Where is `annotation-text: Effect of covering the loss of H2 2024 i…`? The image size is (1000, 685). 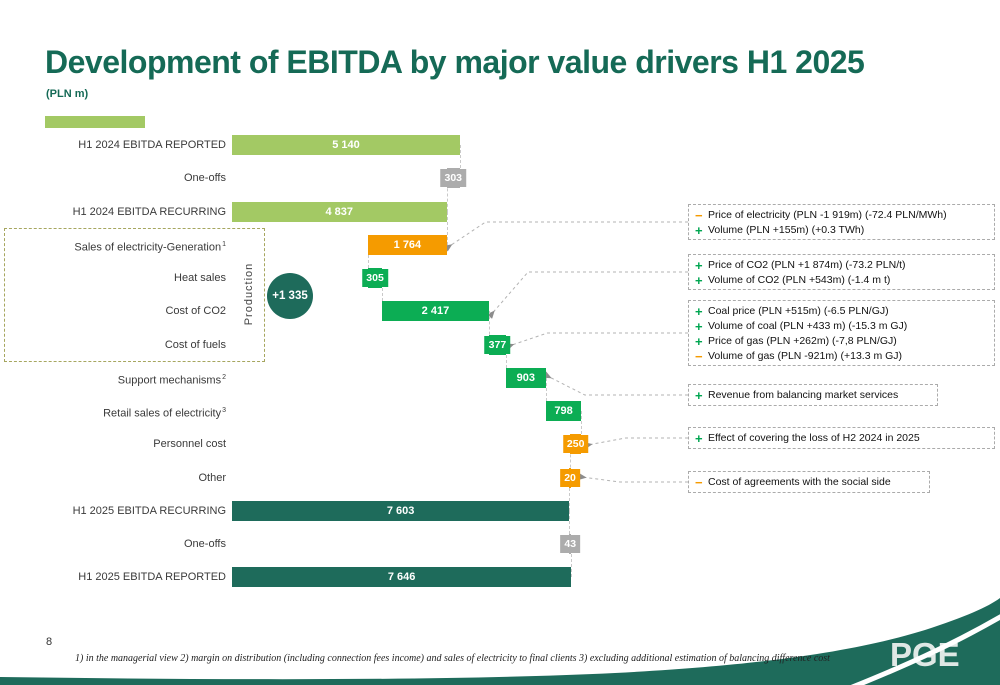 annotation-text: Effect of covering the loss of H2 2024 i… is located at coordinates (814, 438).